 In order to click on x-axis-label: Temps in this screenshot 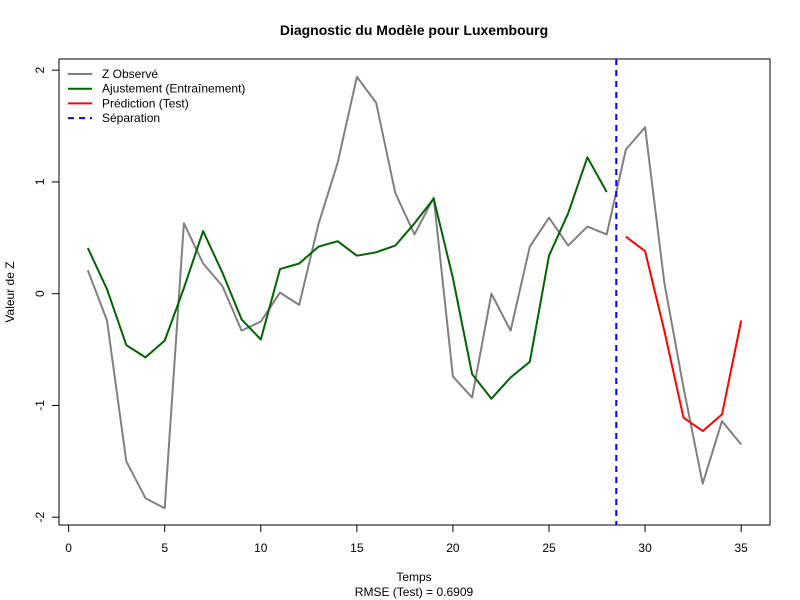, I will do `click(413, 577)`.